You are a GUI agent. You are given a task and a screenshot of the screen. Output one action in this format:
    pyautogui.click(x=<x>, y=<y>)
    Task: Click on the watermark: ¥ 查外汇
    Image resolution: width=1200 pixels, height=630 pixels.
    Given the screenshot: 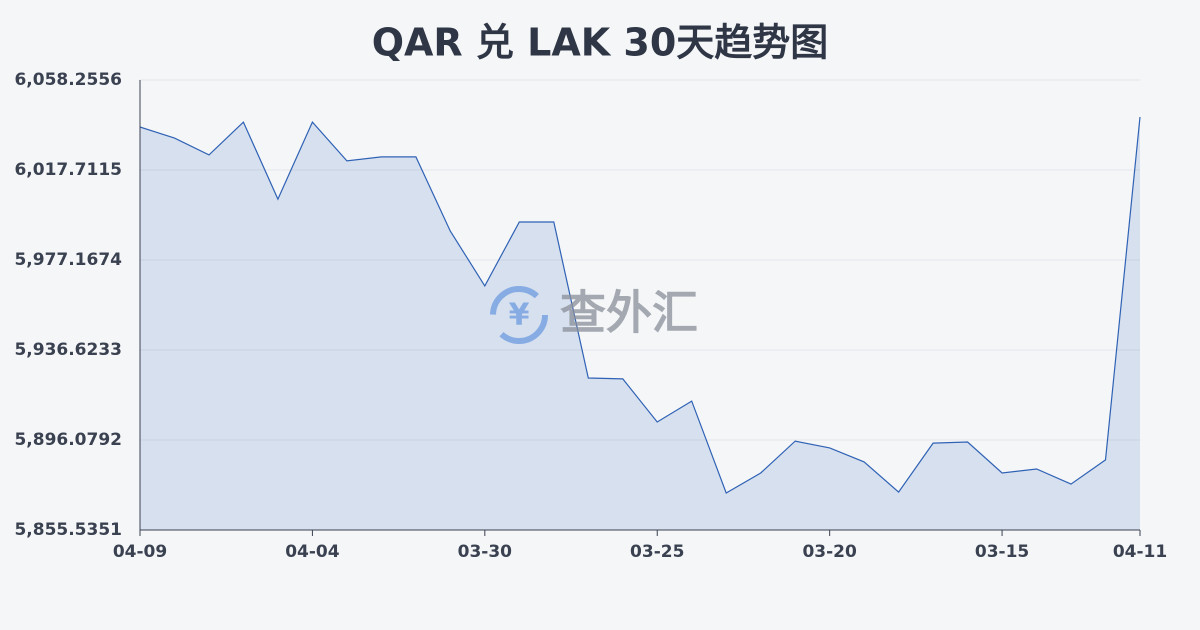 What is the action you would take?
    pyautogui.click(x=594, y=315)
    